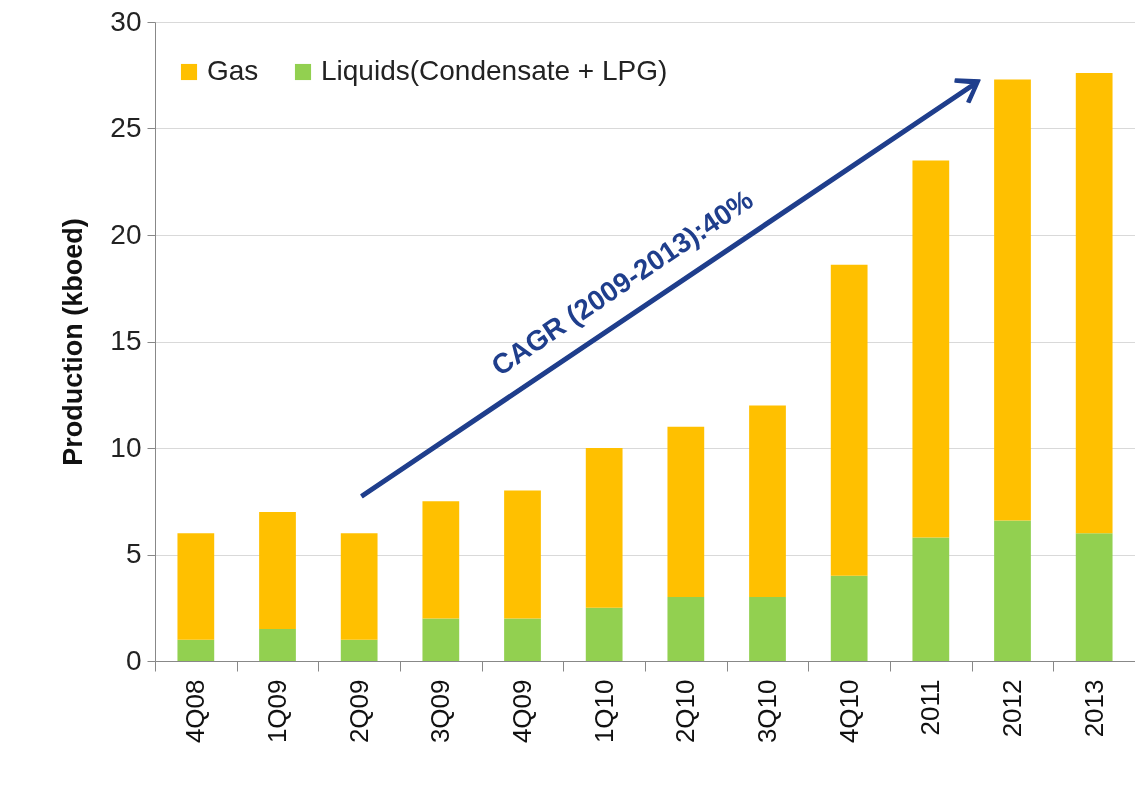  Describe the element at coordinates (126, 340) in the screenshot. I see `y-tick-label: 15` at that location.